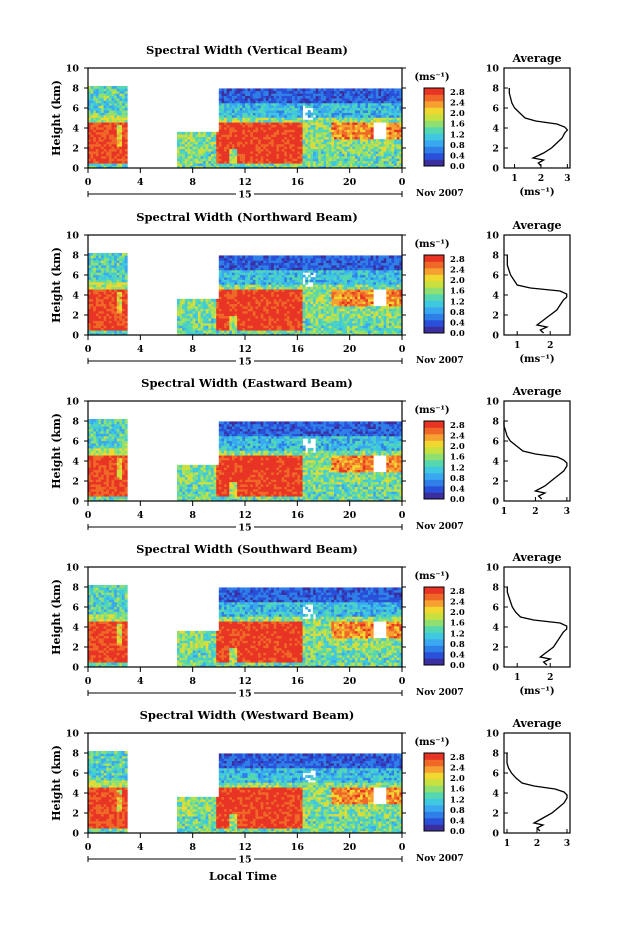 The height and width of the screenshot is (929, 617). Describe the element at coordinates (538, 127) in the screenshot. I see `average-profile-line` at that location.